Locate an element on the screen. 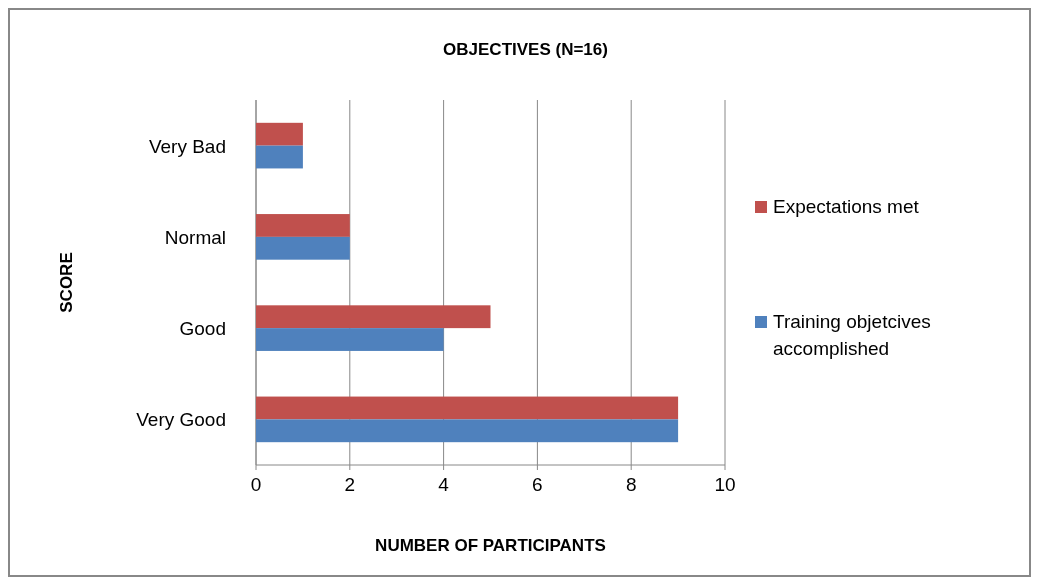 The image size is (1039, 585). x-tick-label: 4 is located at coordinates (444, 484).